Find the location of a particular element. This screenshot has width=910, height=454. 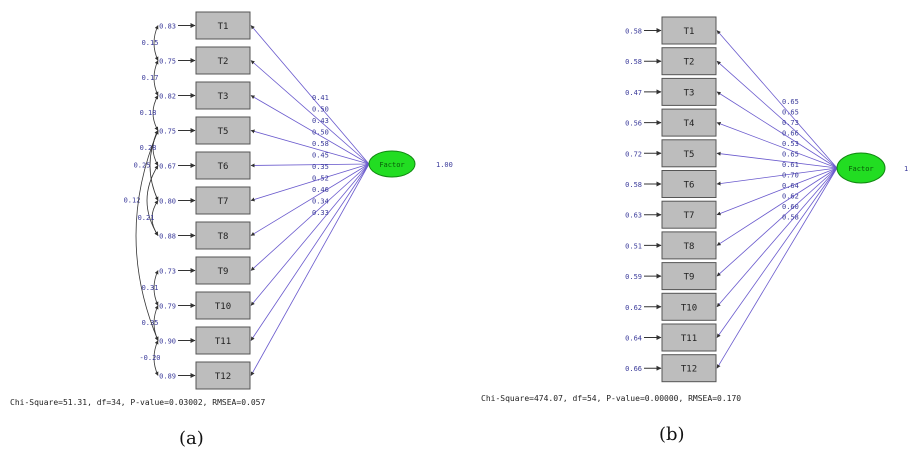

error-variance-label: 0.59 is located at coordinates (633, 277).